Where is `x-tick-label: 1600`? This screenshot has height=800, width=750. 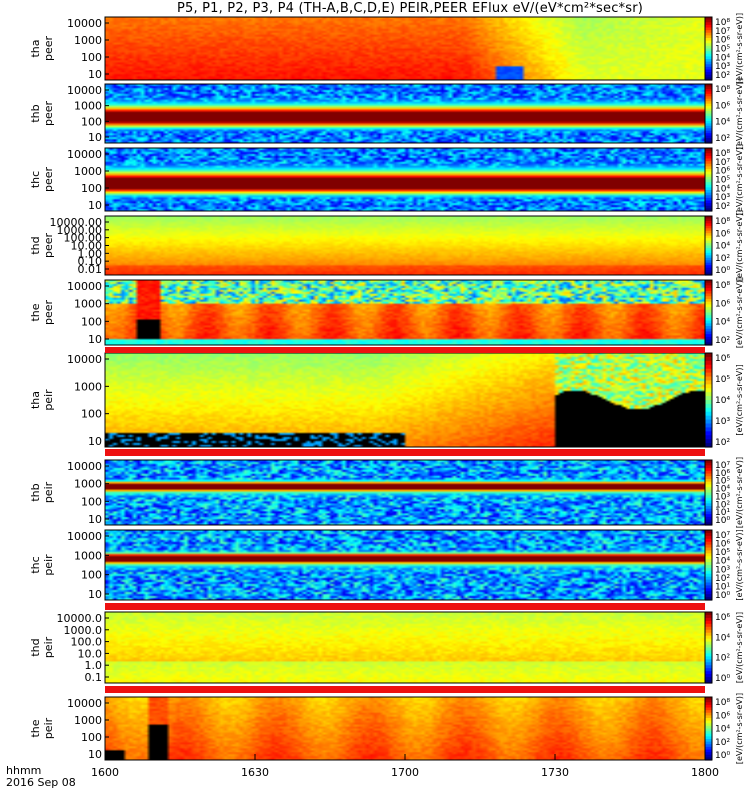 x-tick-label: 1600 is located at coordinates (105, 772).